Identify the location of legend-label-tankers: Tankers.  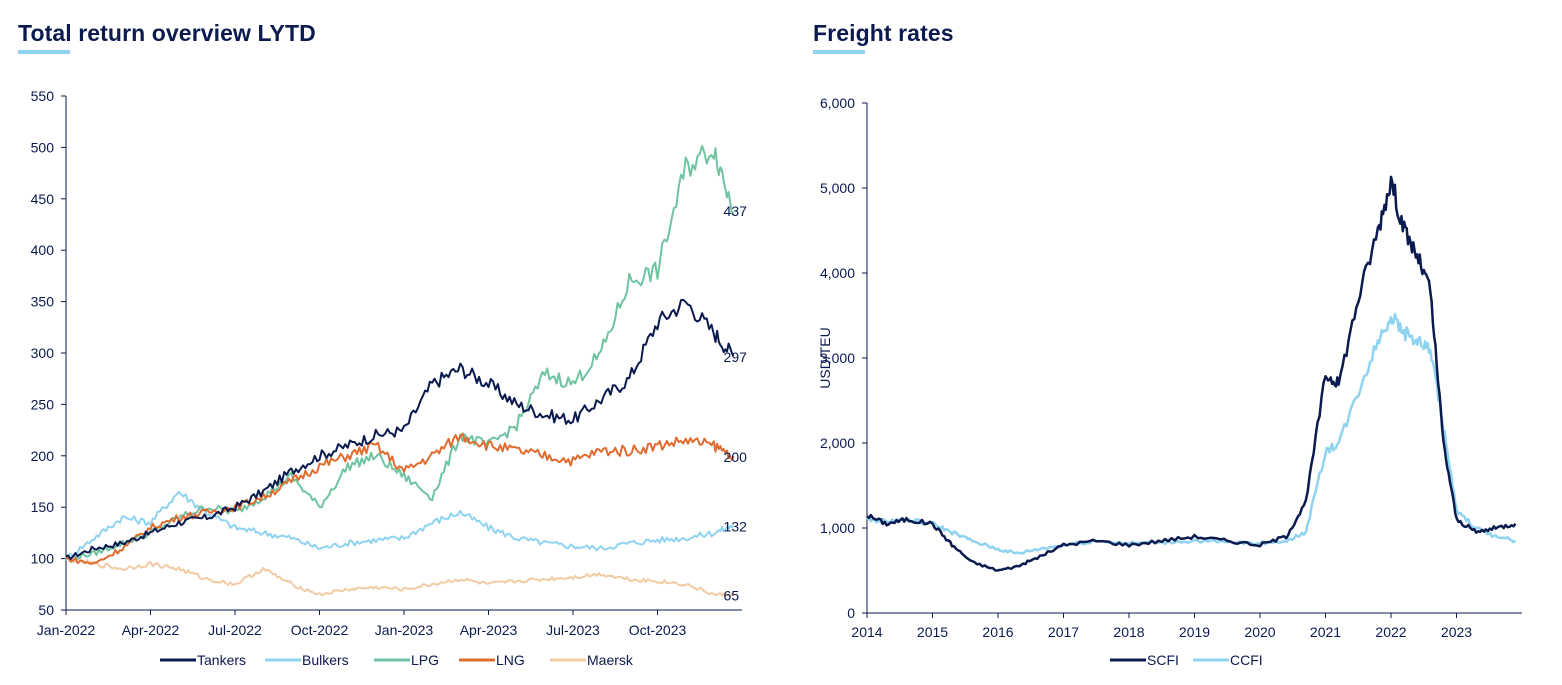
(221, 660).